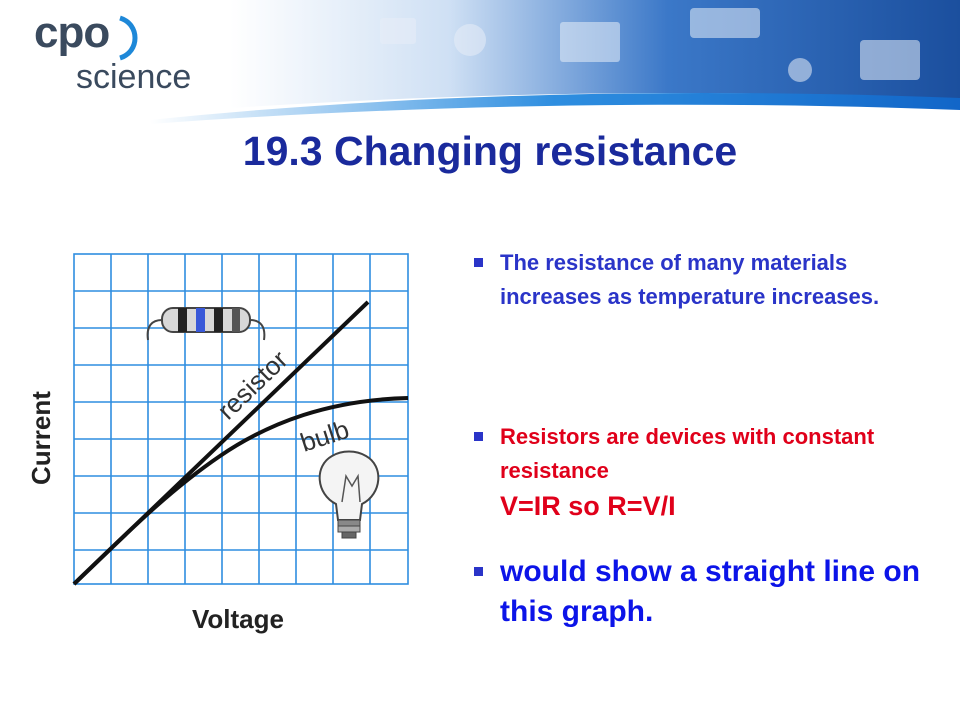  I want to click on resistor-icon, so click(206, 324).